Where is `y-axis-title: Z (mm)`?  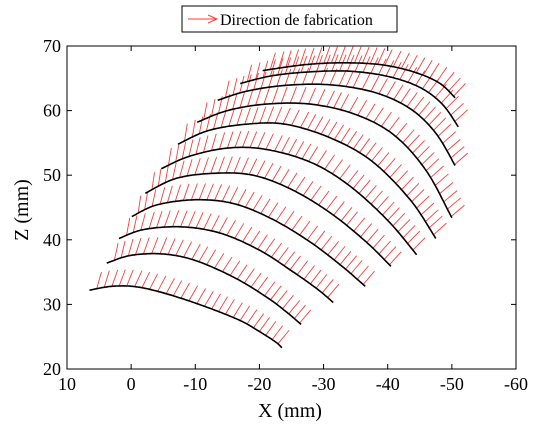 y-axis-title: Z (mm) is located at coordinates (22, 210).